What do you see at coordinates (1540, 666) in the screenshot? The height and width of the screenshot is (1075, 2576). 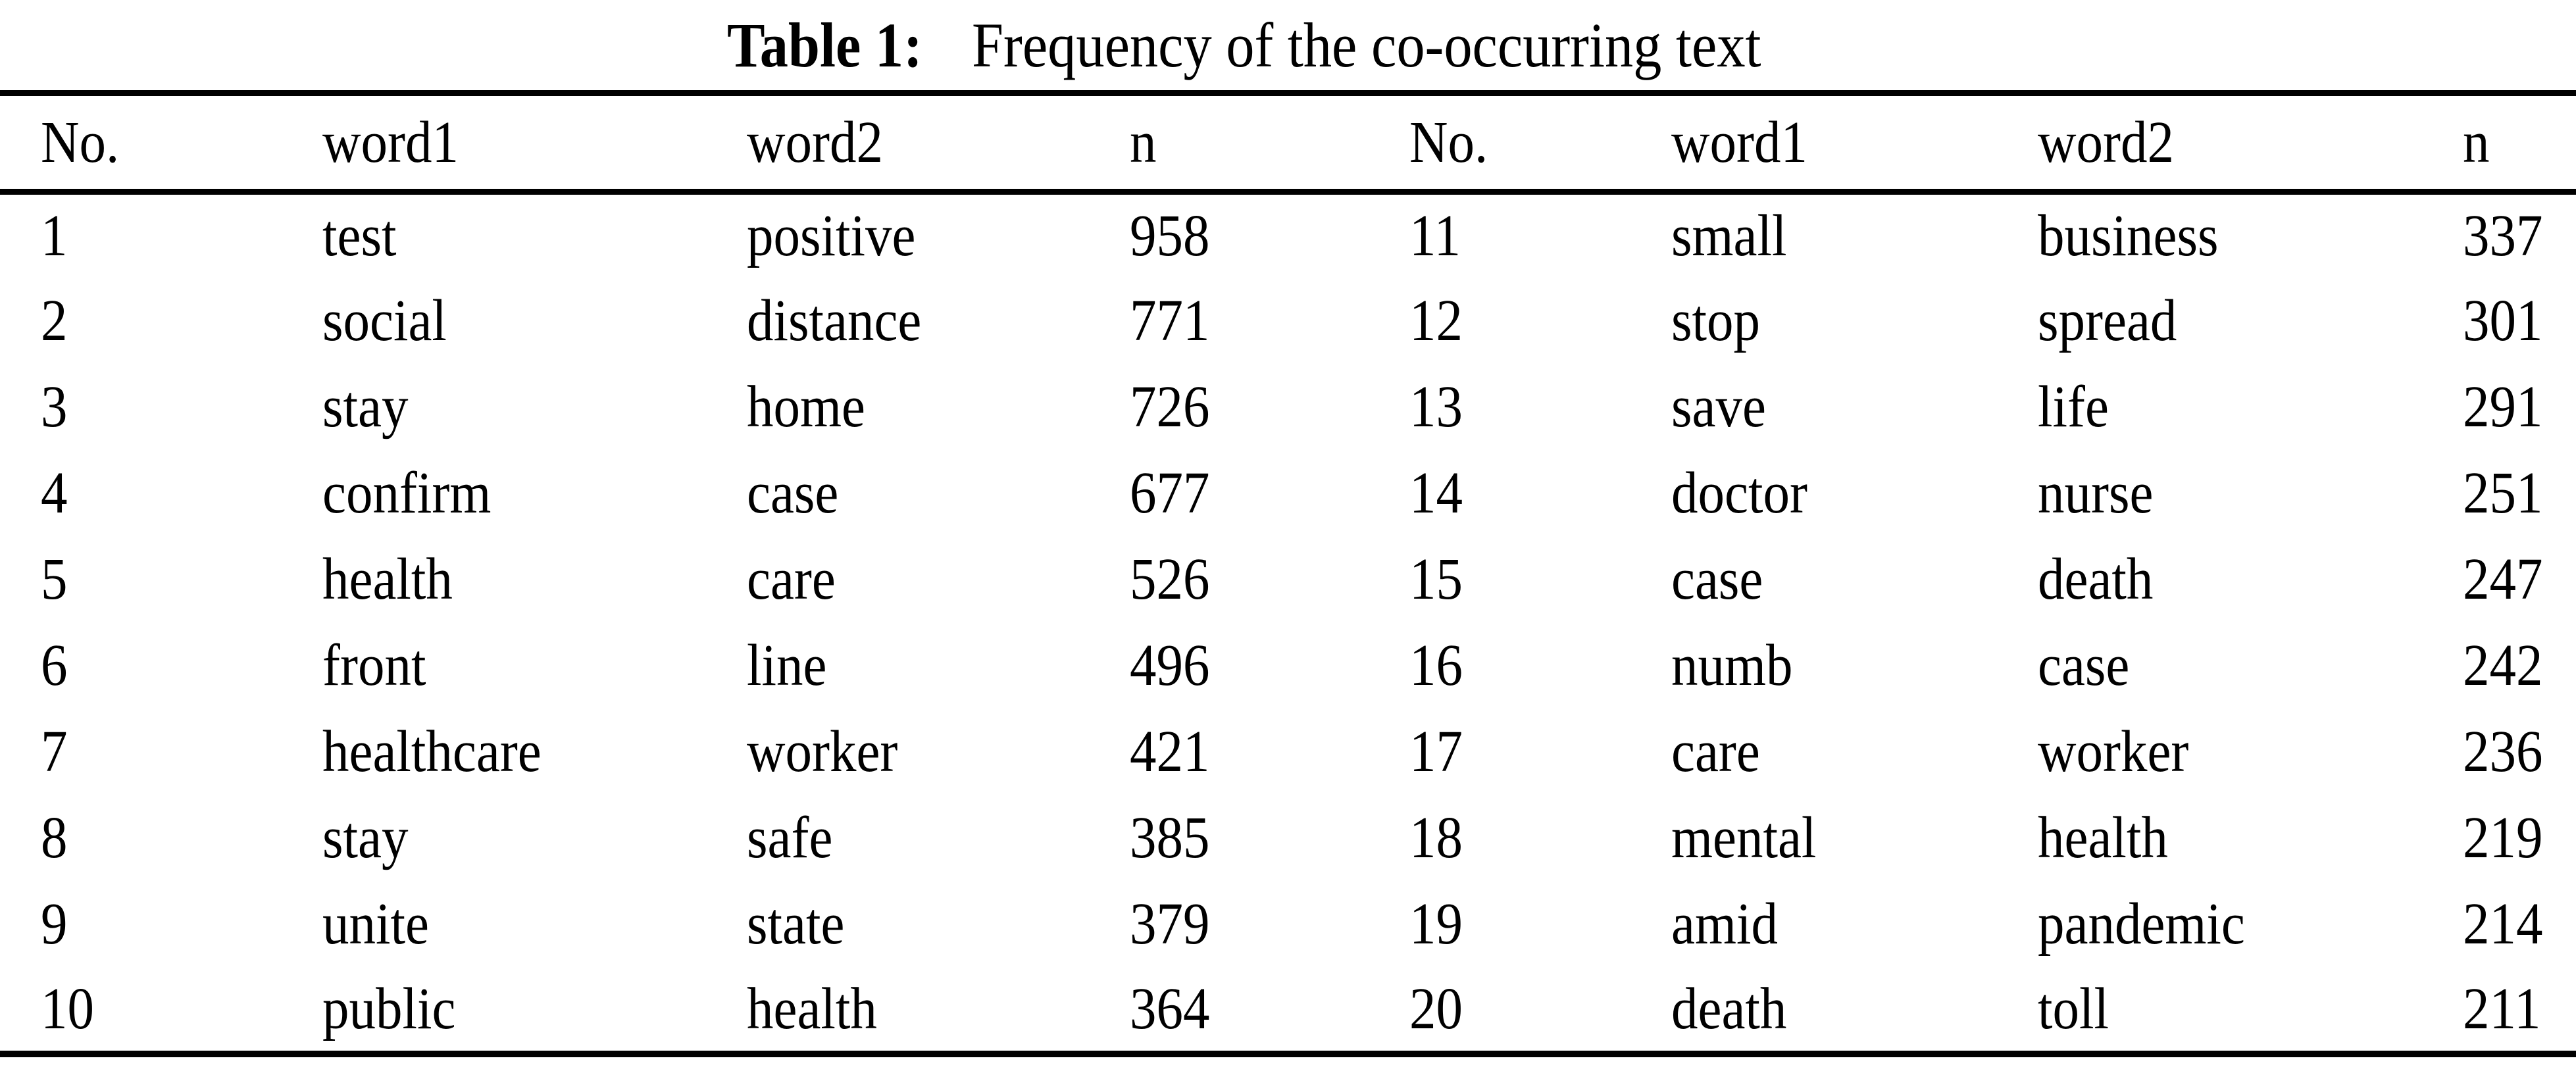 I see `cell-no-right: 16` at bounding box center [1540, 666].